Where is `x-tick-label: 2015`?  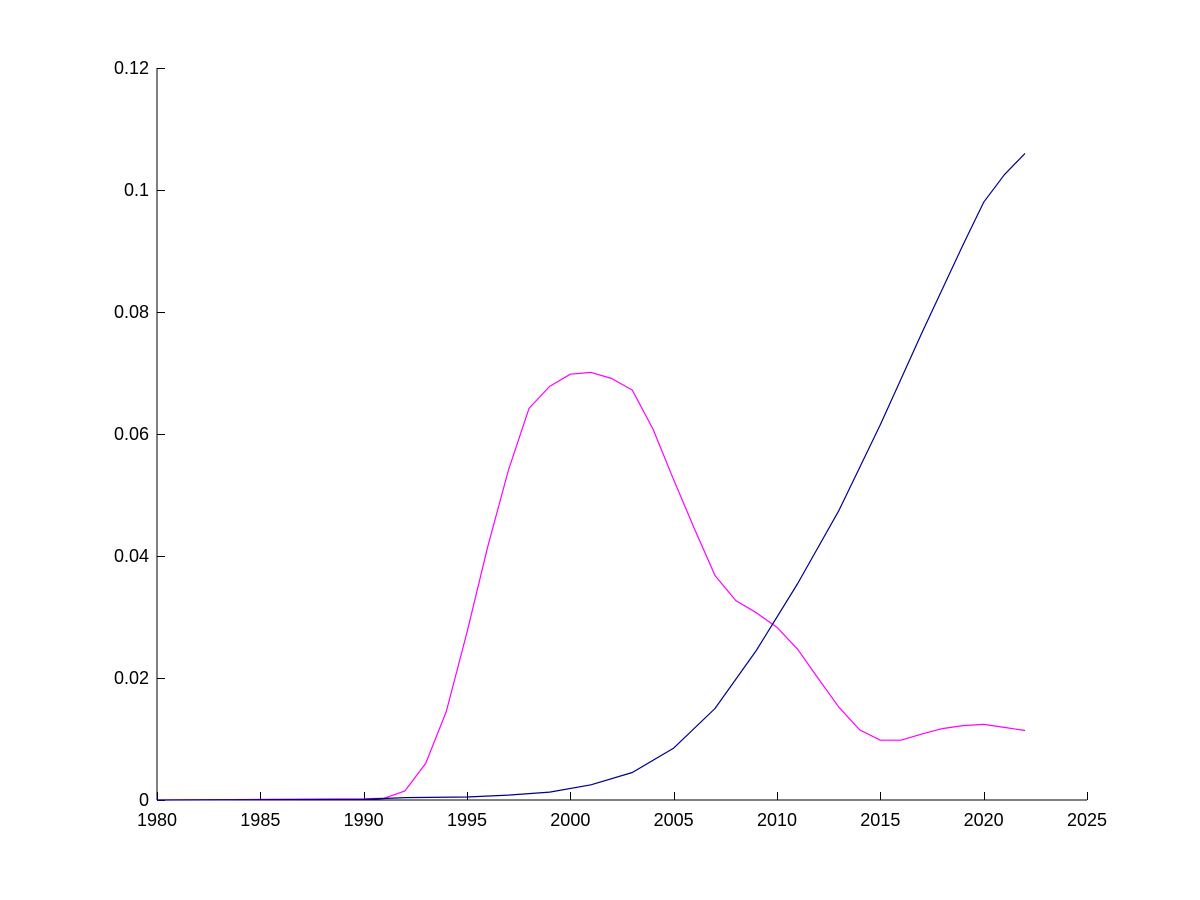
x-tick-label: 2015 is located at coordinates (880, 820).